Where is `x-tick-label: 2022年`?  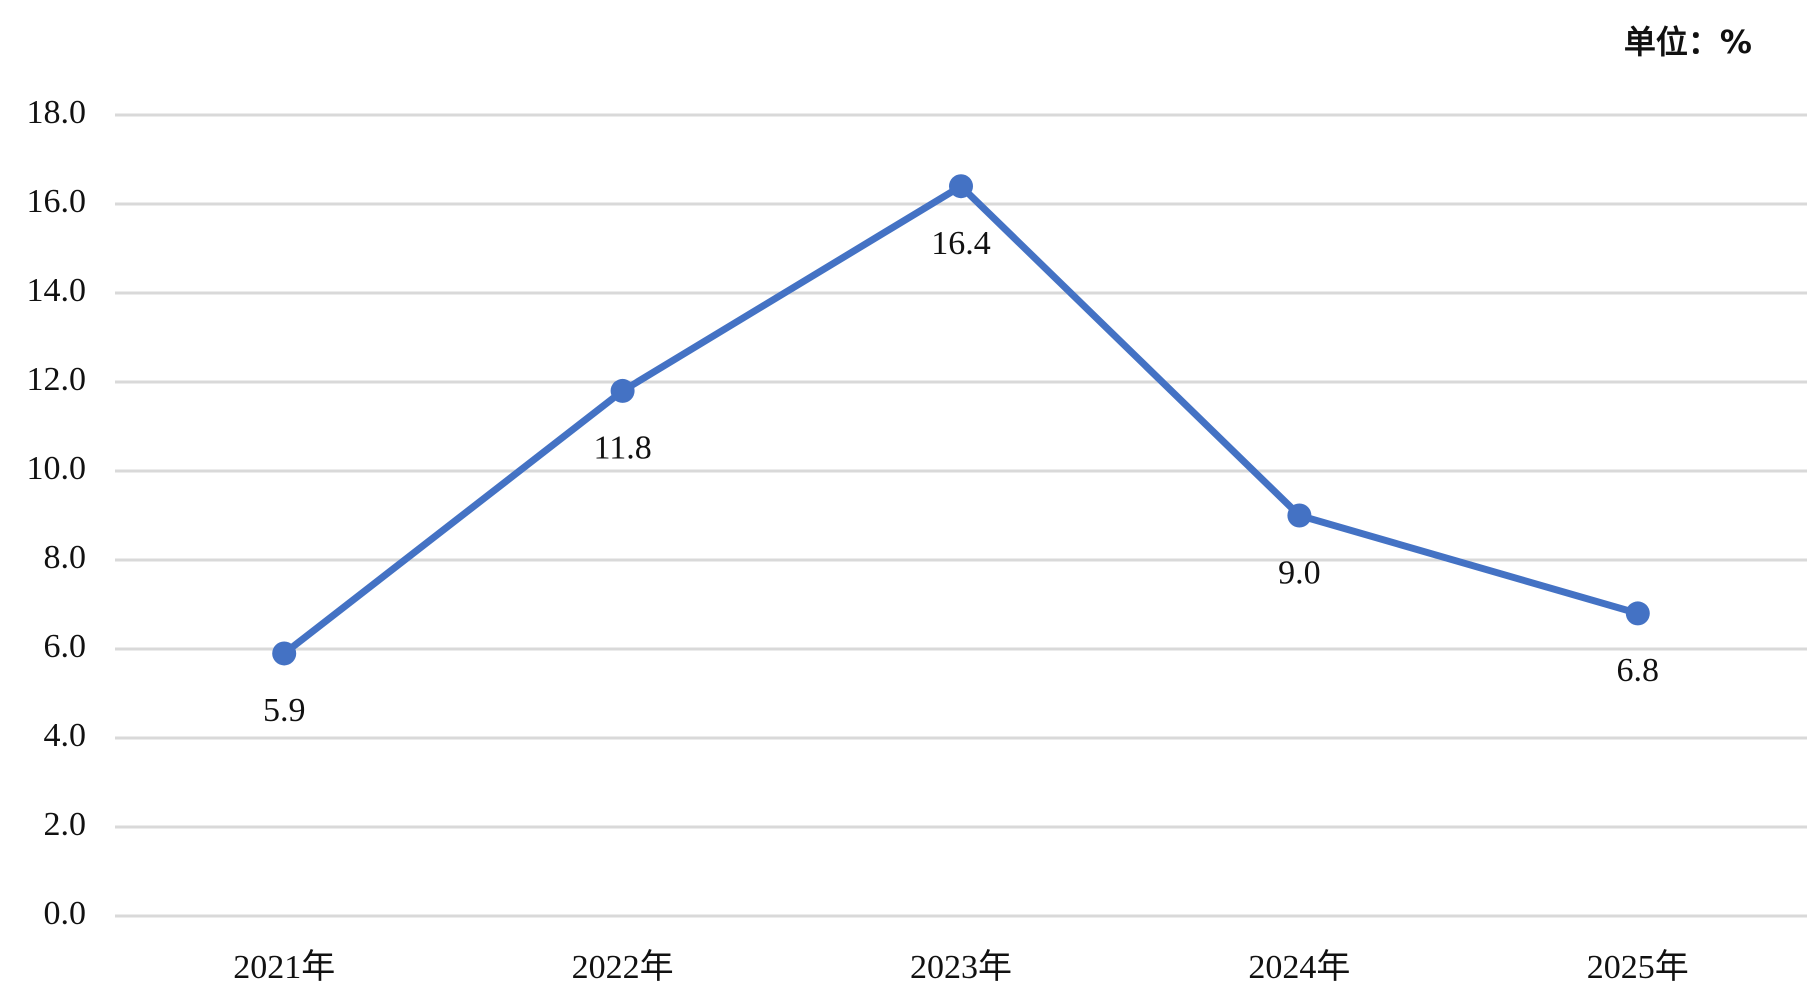
x-tick-label: 2022年 is located at coordinates (623, 967).